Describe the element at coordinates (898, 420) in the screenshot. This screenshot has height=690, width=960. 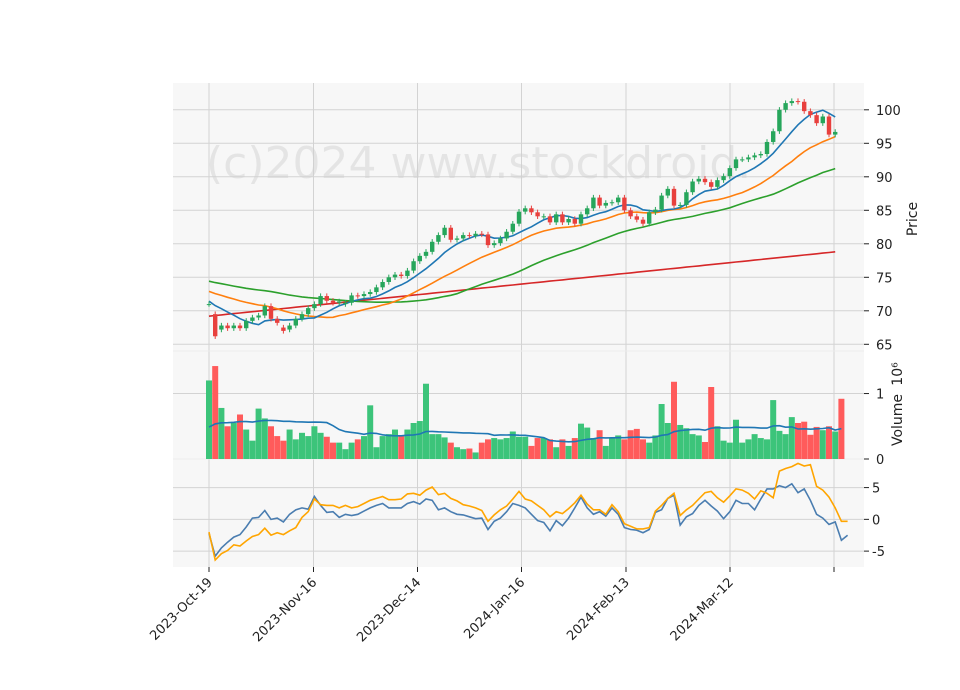
I see `volume-axis-label: Volume` at that location.